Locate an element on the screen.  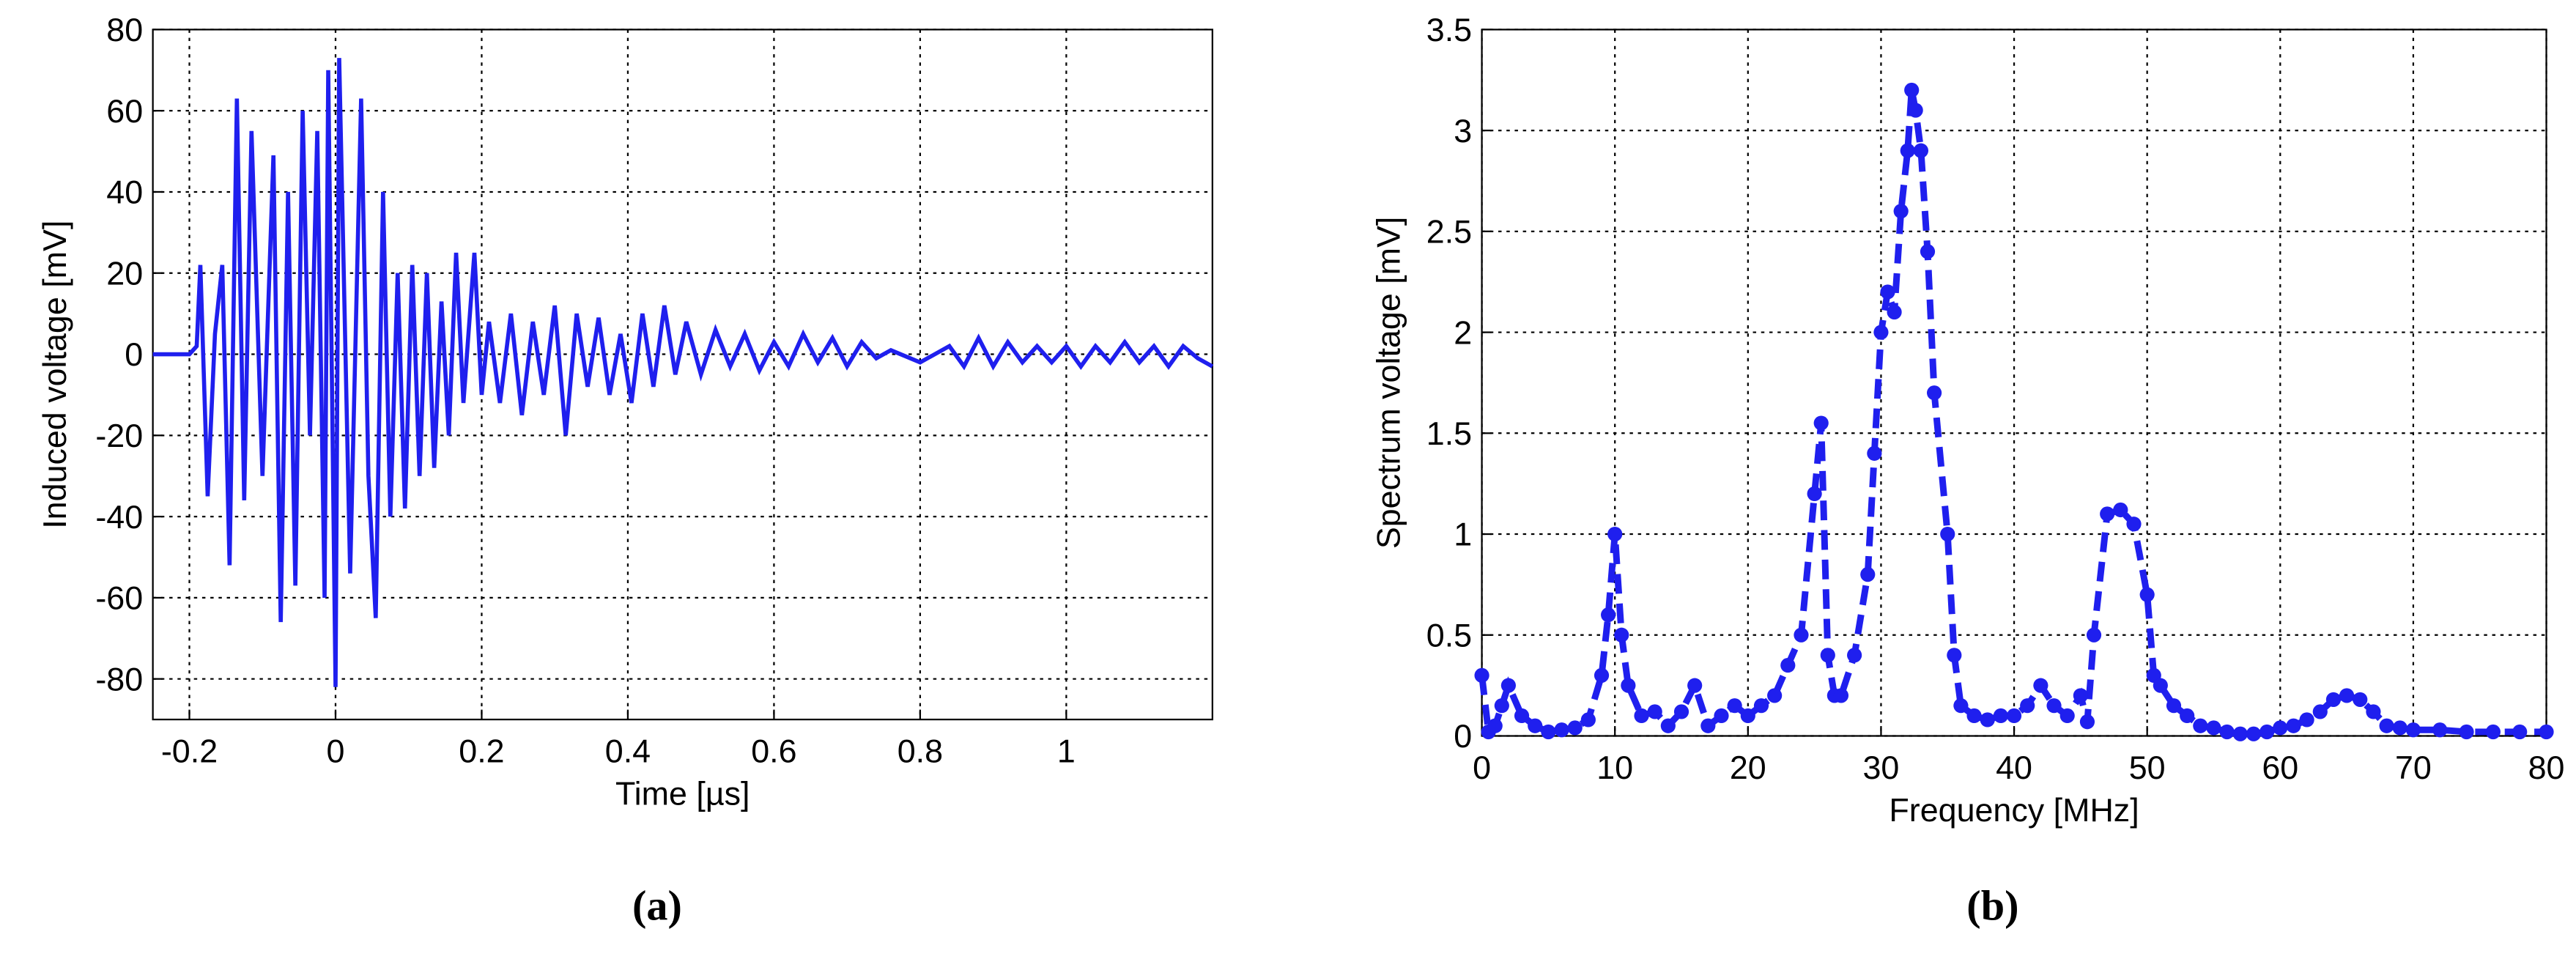
x-tick-label: 80 is located at coordinates (2546, 767).